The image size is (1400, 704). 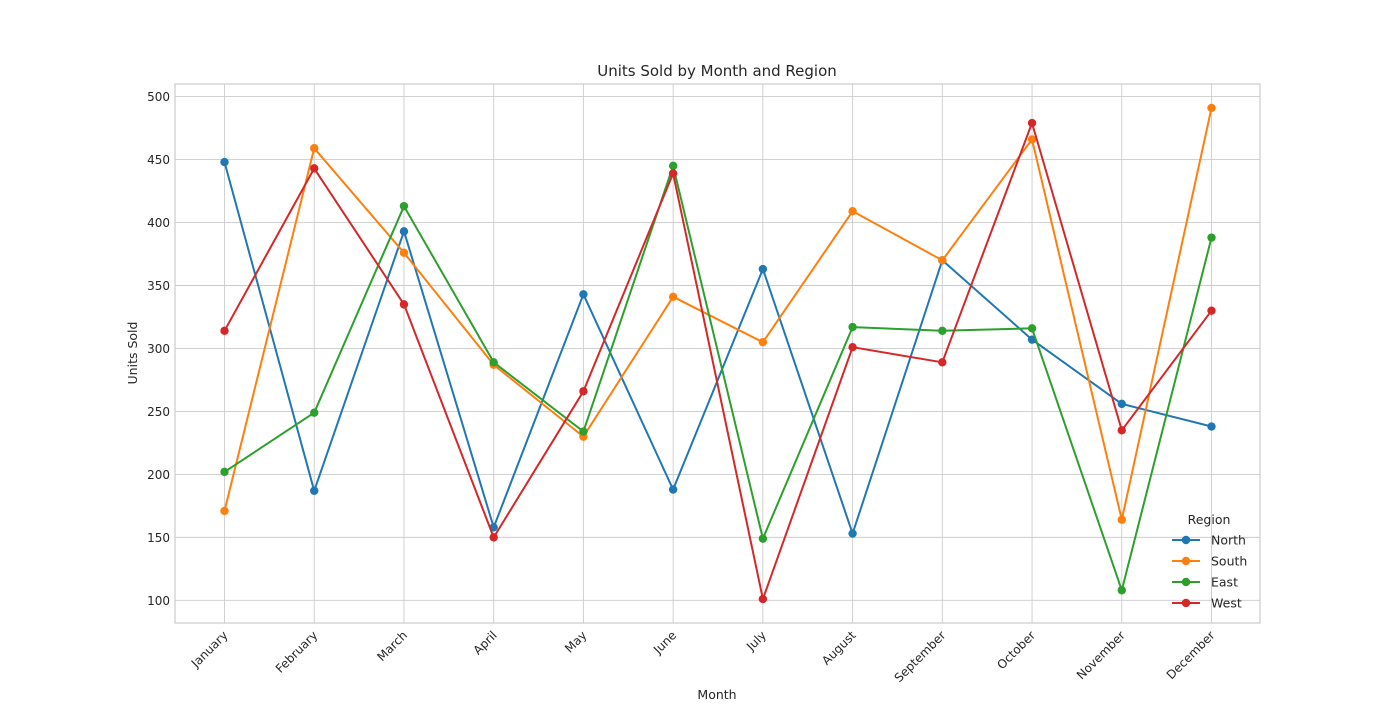 What do you see at coordinates (392, 646) in the screenshot?
I see `x-tick-label: March` at bounding box center [392, 646].